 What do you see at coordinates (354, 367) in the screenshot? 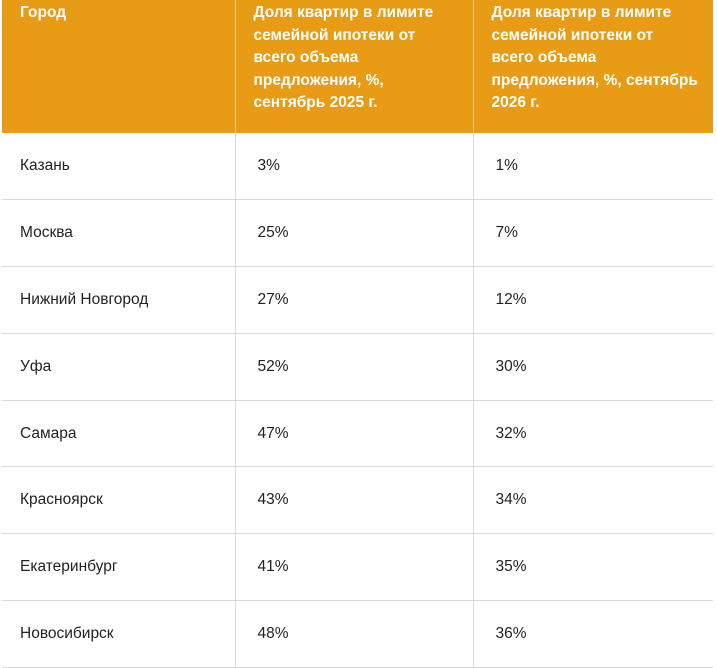
I see `share-2025-cell: 52%` at bounding box center [354, 367].